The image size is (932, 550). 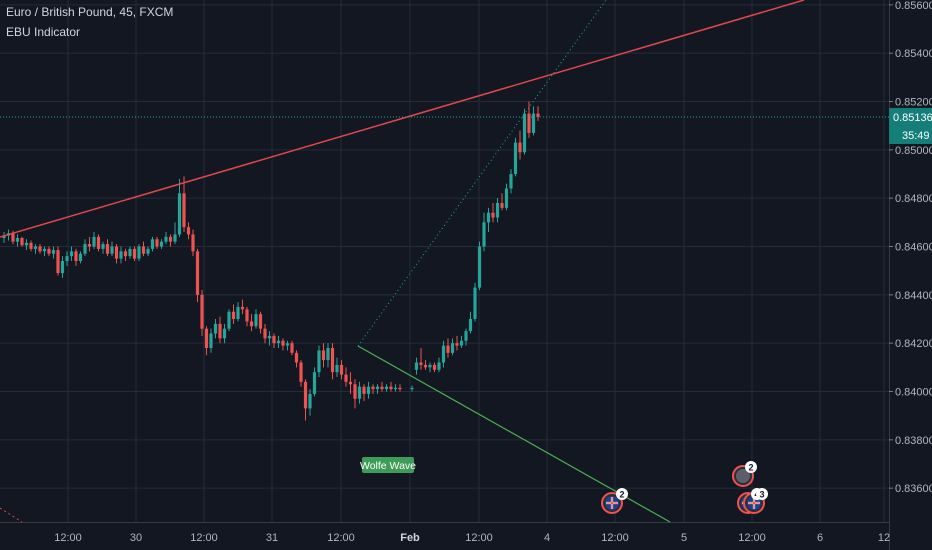 What do you see at coordinates (913, 6) in the screenshot?
I see `price-tick-label: 0.85600` at bounding box center [913, 6].